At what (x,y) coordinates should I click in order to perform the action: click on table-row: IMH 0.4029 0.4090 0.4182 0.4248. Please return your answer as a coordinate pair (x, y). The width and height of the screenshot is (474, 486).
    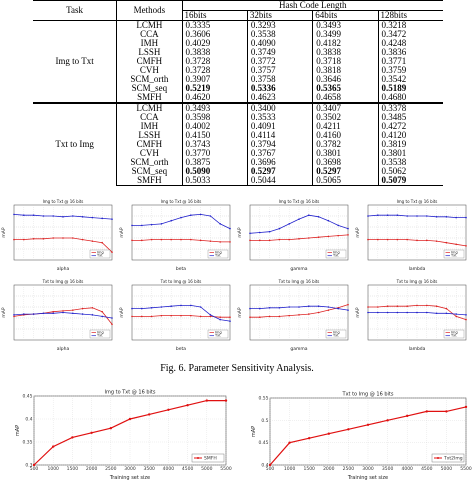
    Looking at the image, I should click on (238, 43).